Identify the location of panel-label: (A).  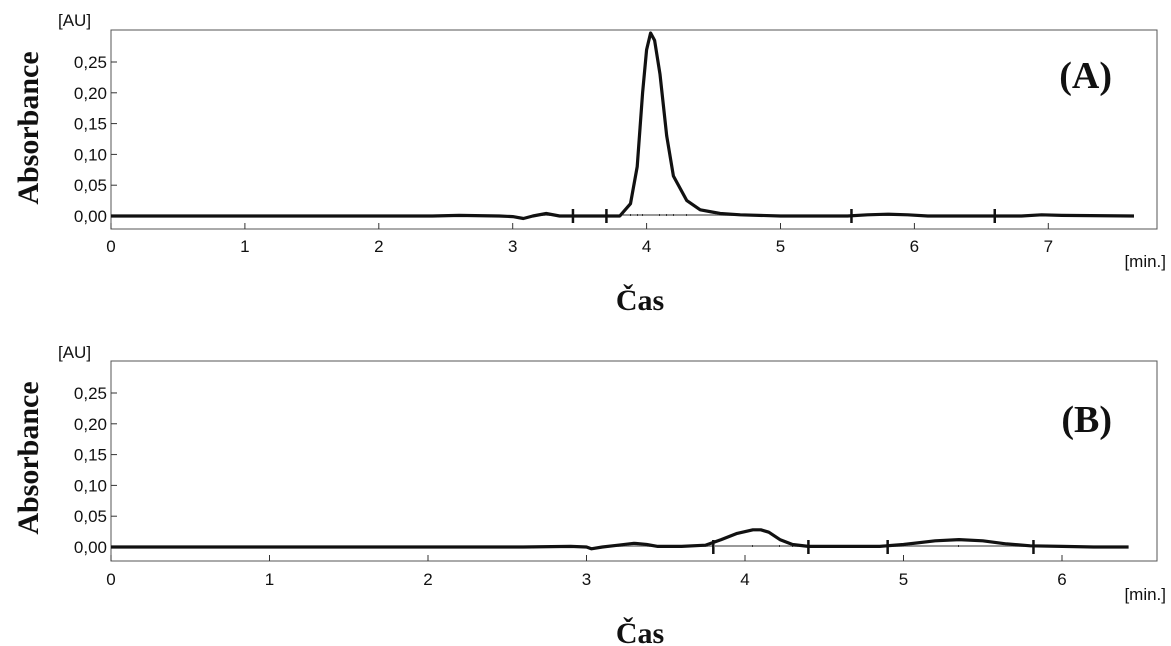
(1085, 76).